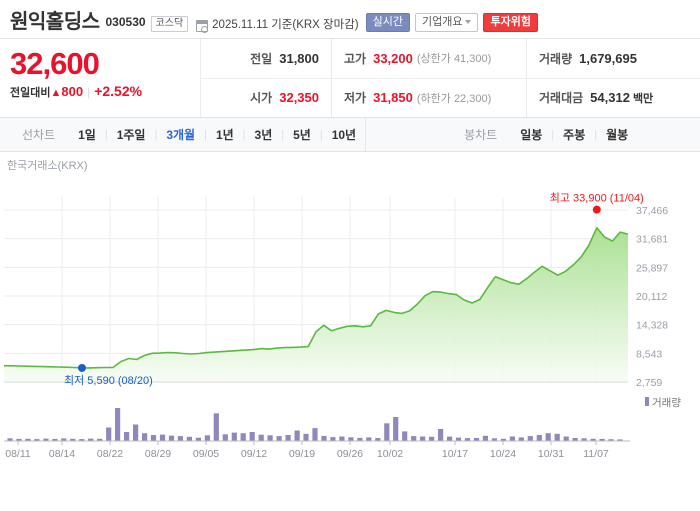 Image resolution: width=700 pixels, height=511 pixels. Describe the element at coordinates (597, 198) in the screenshot. I see `high-annotation-label: 최고 33,900 (11/04)` at that location.